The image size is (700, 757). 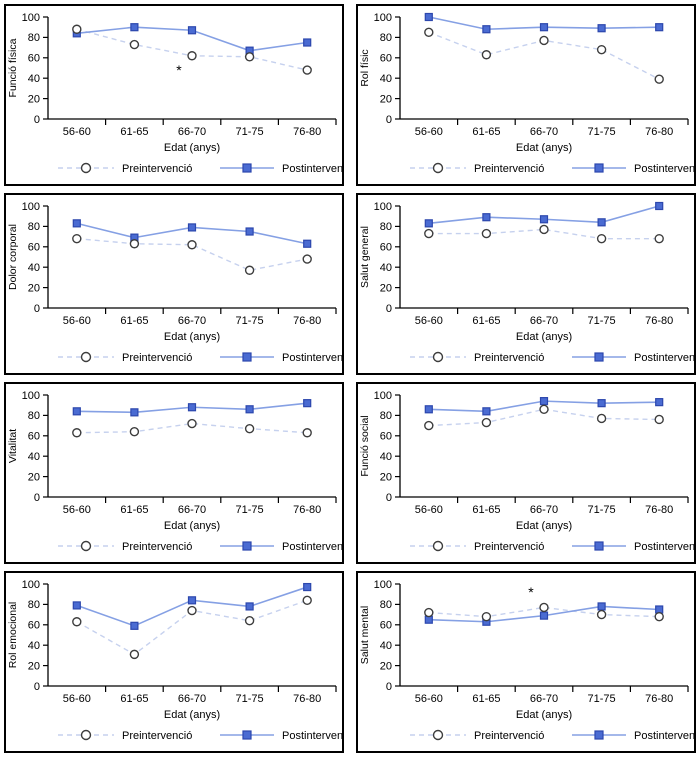 What do you see at coordinates (365, 445) in the screenshot?
I see `y-axis-title: Funció social` at bounding box center [365, 445].